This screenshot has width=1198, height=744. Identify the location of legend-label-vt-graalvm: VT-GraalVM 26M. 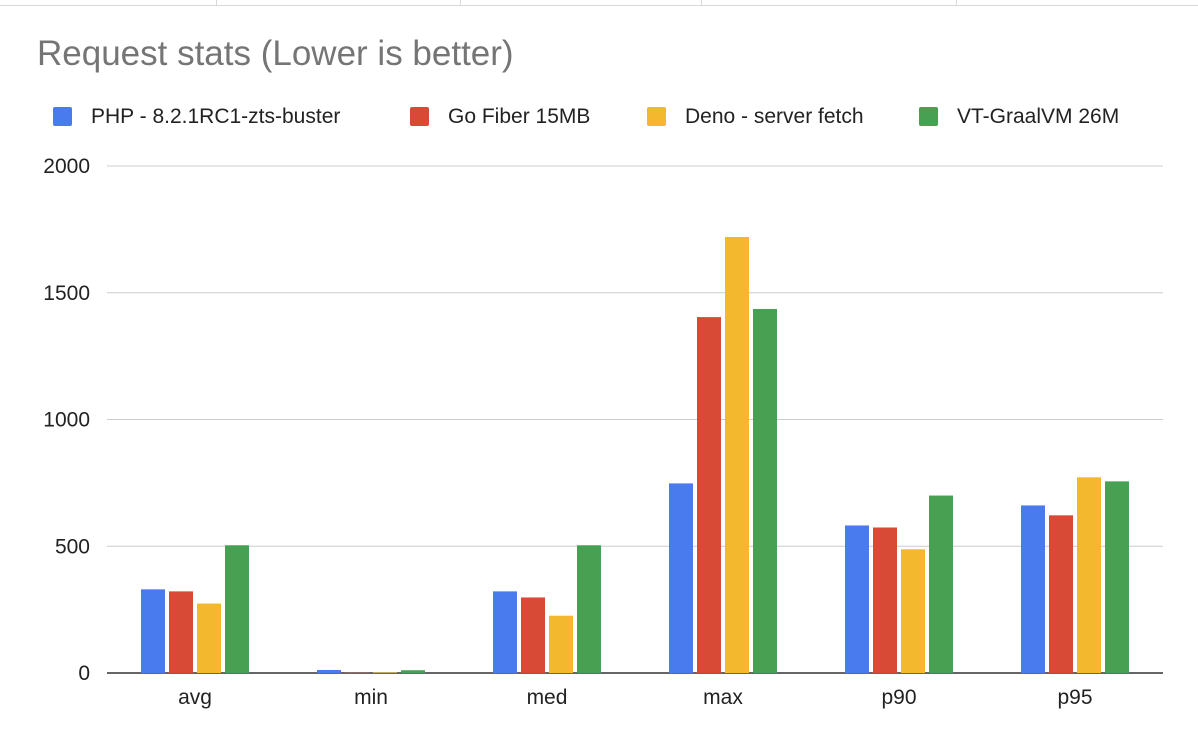
(1038, 116).